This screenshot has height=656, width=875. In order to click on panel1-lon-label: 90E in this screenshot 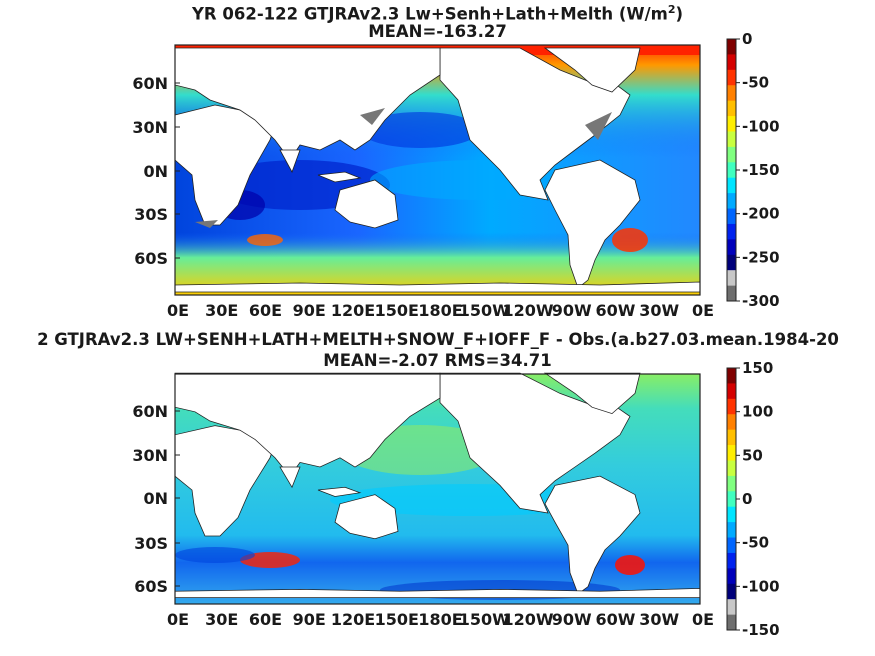, I will do `click(309, 310)`.